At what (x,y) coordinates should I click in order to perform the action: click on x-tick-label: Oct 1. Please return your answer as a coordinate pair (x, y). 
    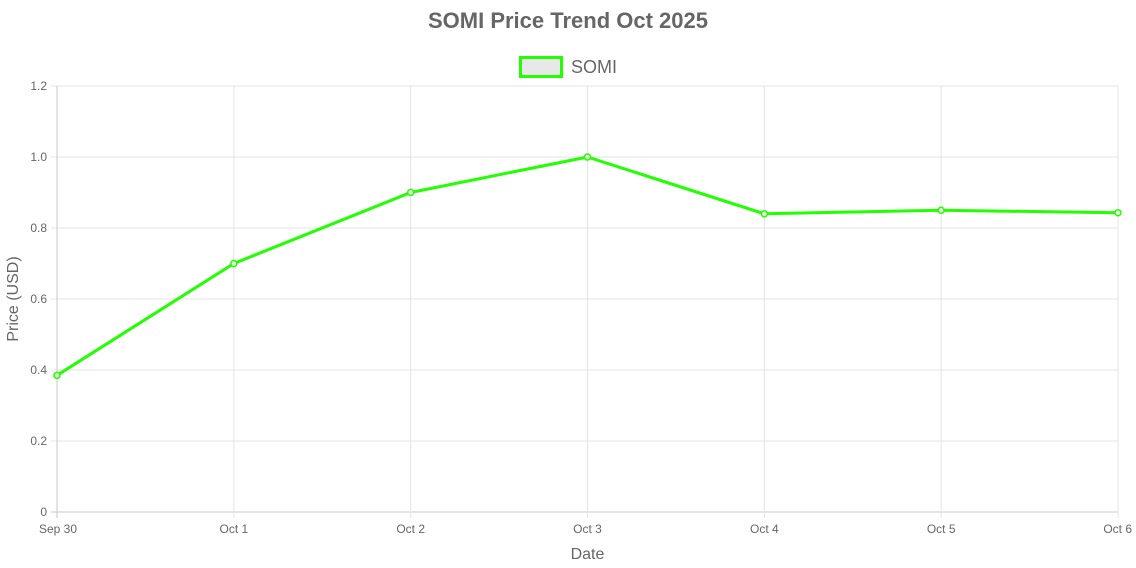
    Looking at the image, I should click on (233, 529).